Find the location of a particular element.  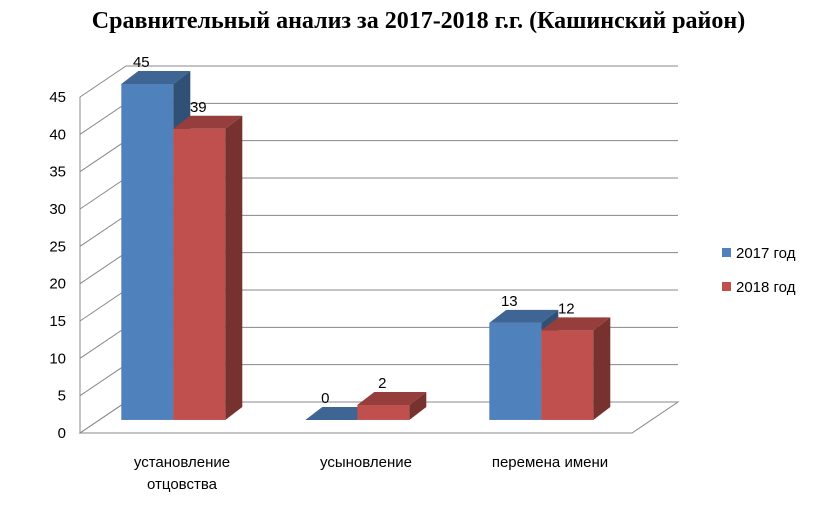

y-tick-label: 35 is located at coordinates (57, 172).